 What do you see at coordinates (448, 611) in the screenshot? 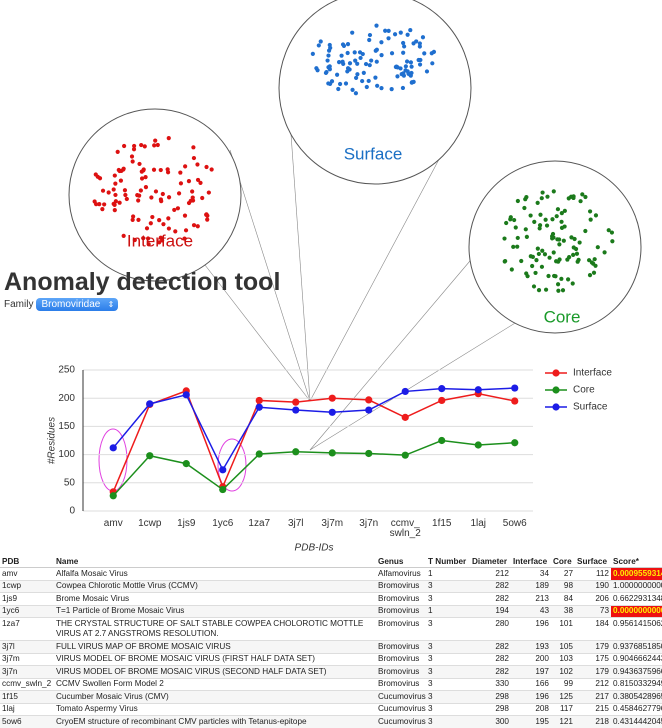
I see `table-cell: 1` at bounding box center [448, 611].